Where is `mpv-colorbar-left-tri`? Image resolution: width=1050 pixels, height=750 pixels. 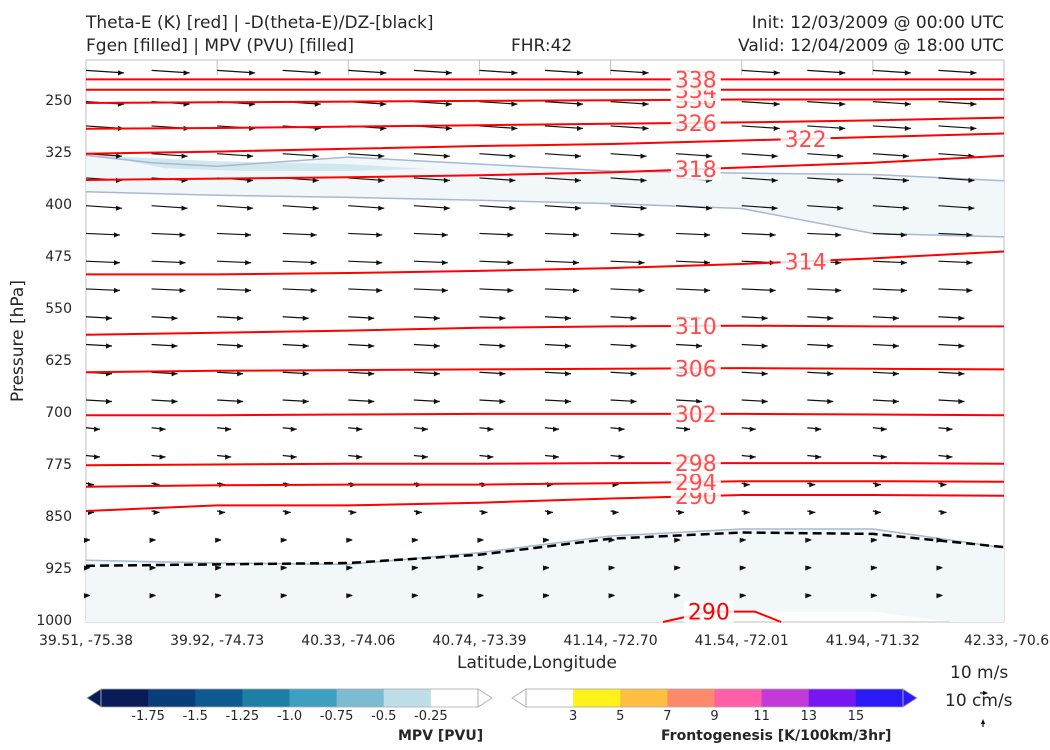 mpv-colorbar-left-tri is located at coordinates (94, 698).